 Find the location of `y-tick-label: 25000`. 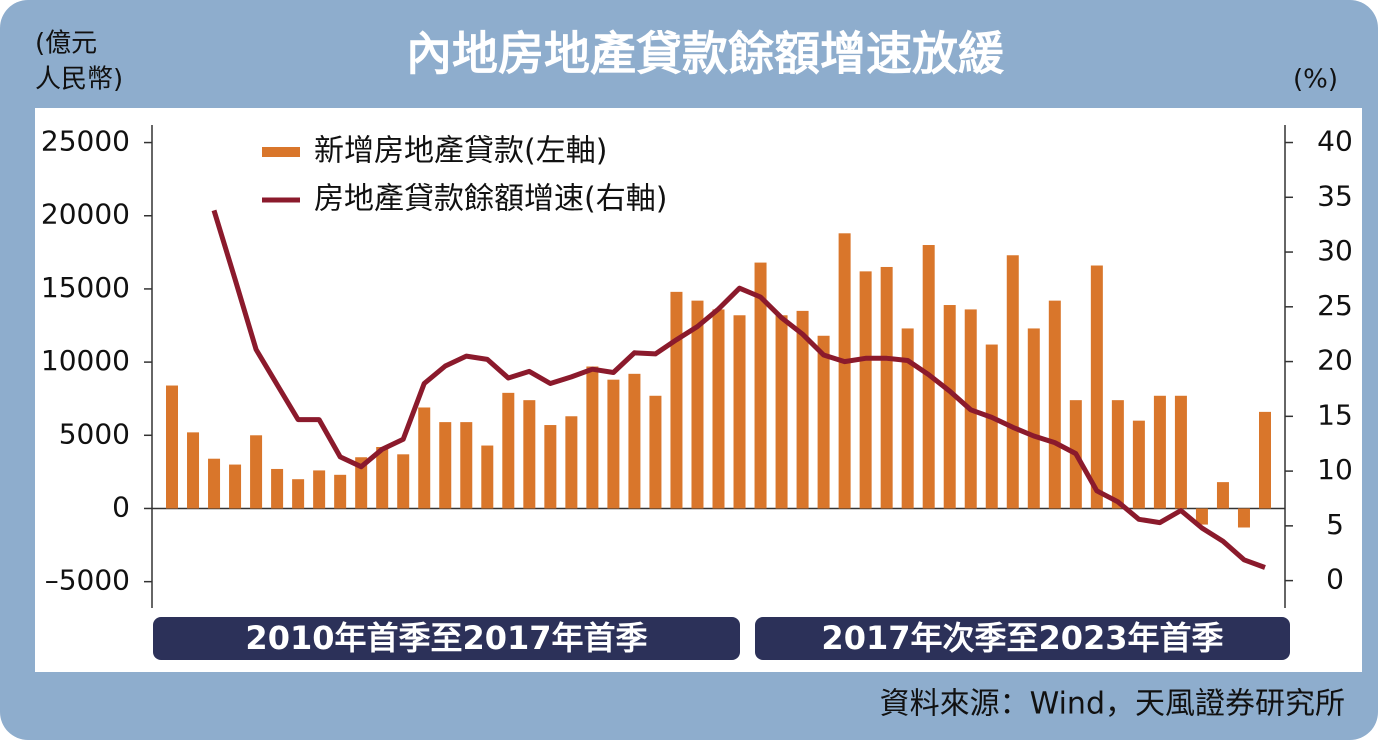

y-tick-label: 25000 is located at coordinates (85, 141).